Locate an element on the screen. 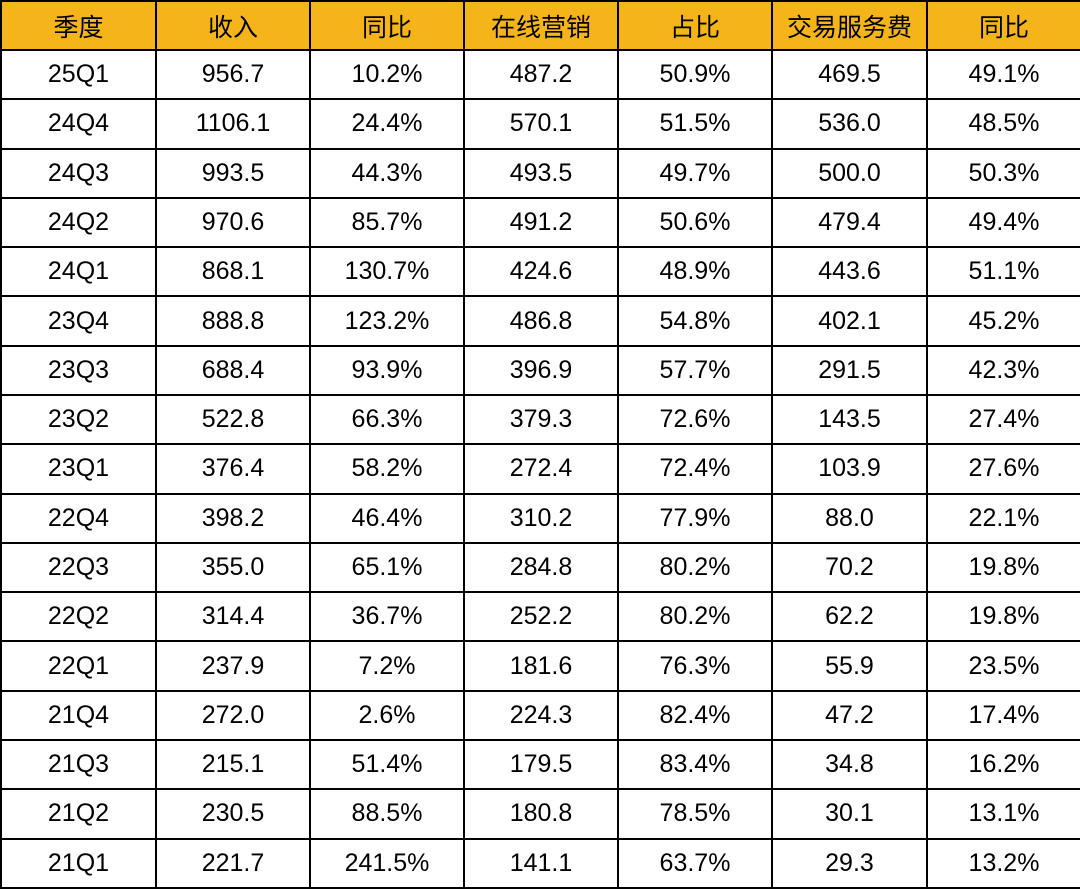 This screenshot has width=1080, height=889. header-row: 季度 收入 同比 在线营销 占比 交易服务费 同比 is located at coordinates (540, 25).